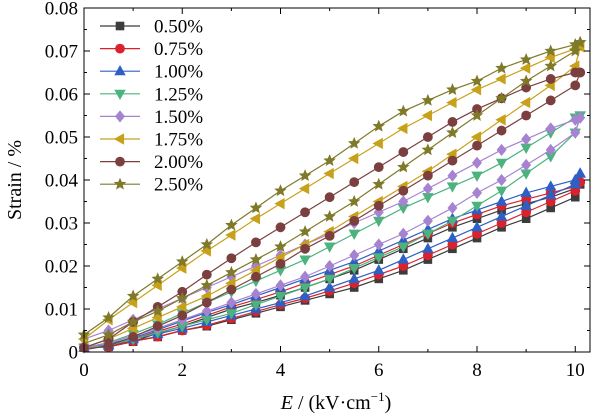  What do you see at coordinates (281, 370) in the screenshot?
I see `x-tick-label-4: 4` at bounding box center [281, 370].